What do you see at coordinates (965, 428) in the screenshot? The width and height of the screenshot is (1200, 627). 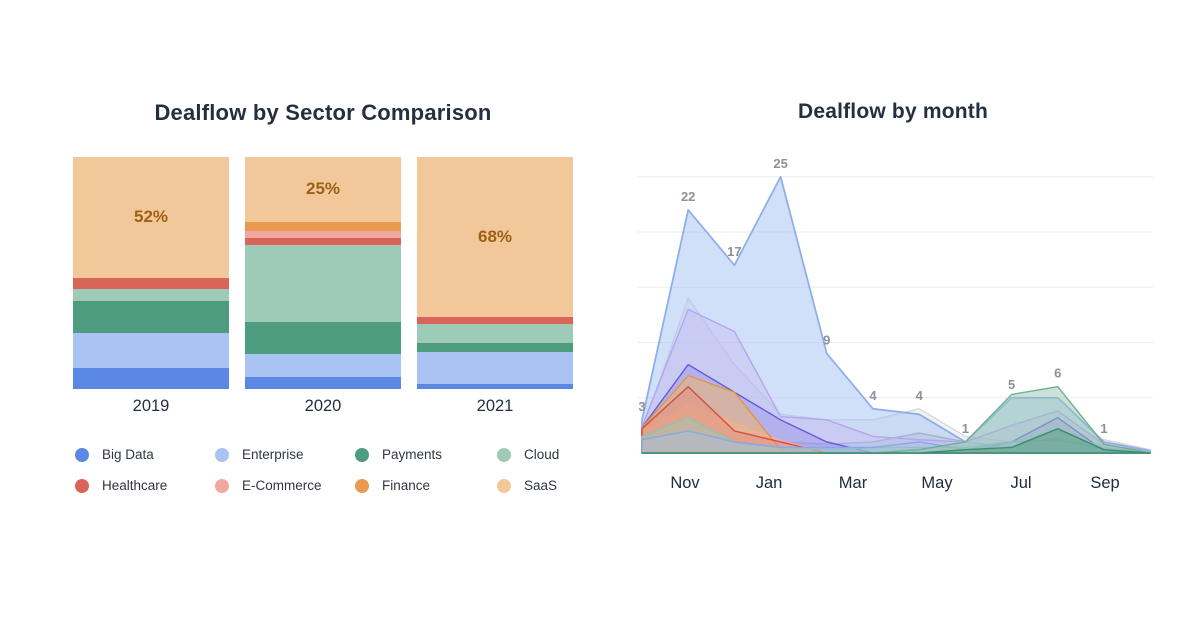 I see `point-label-may: 1` at bounding box center [965, 428].